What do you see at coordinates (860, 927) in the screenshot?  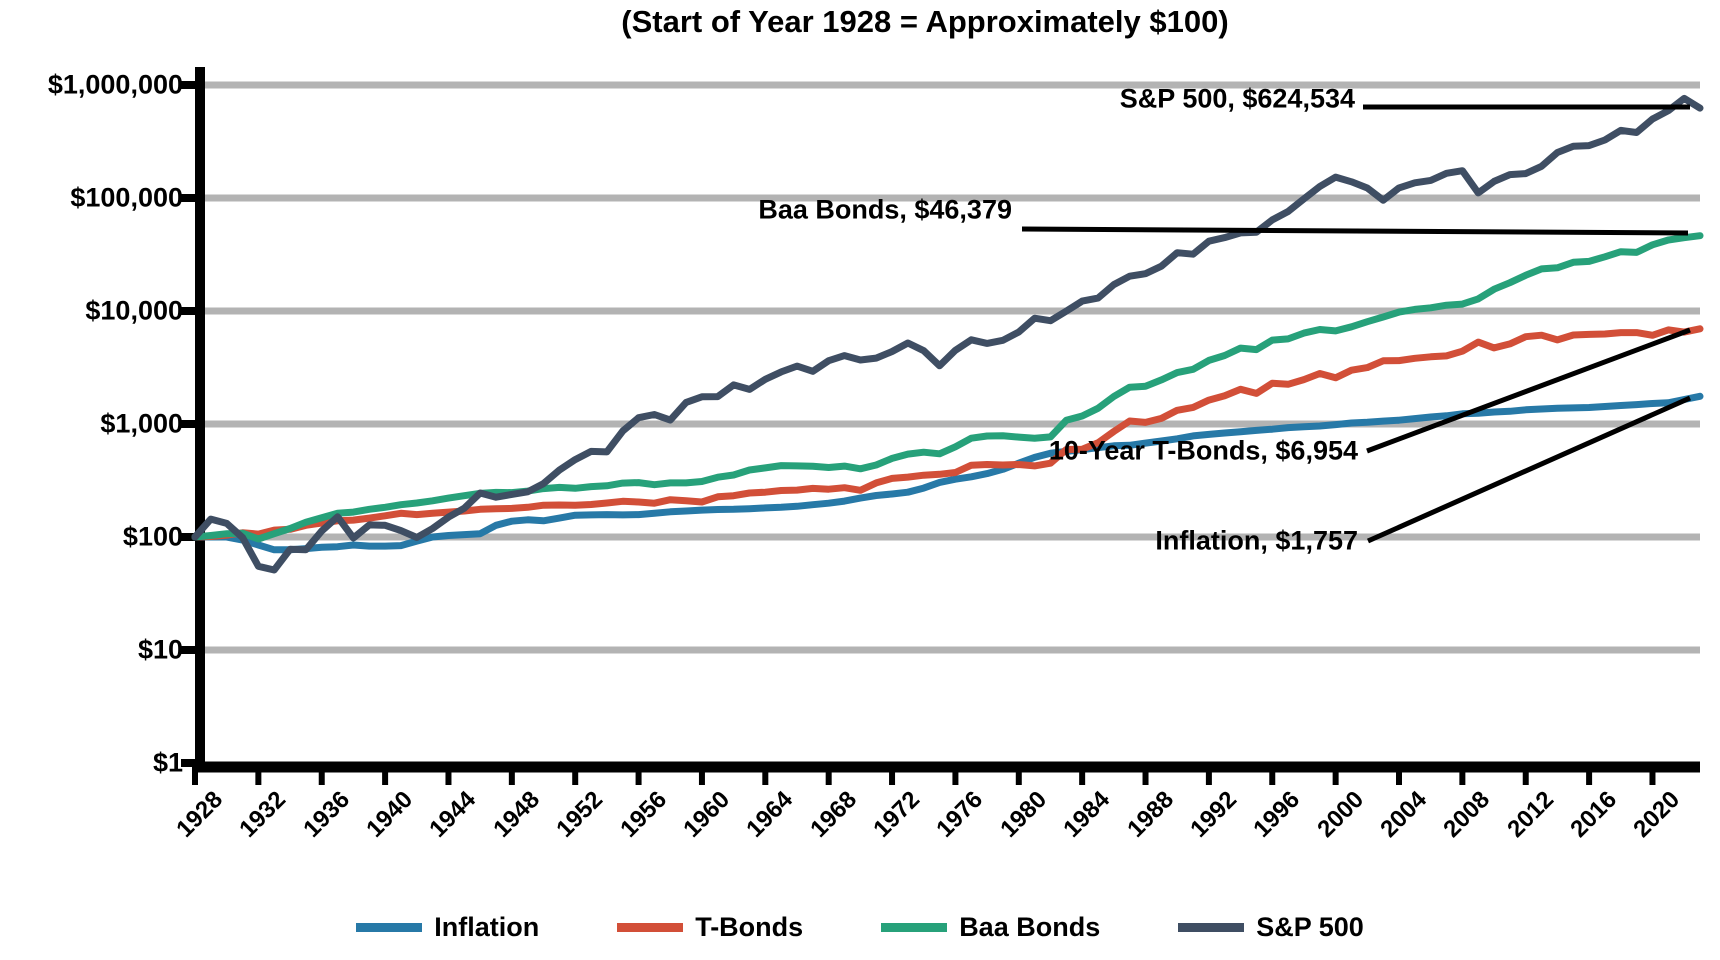 I see `legend: Inflation T-Bonds Baa Bonds S&P 500` at bounding box center [860, 927].